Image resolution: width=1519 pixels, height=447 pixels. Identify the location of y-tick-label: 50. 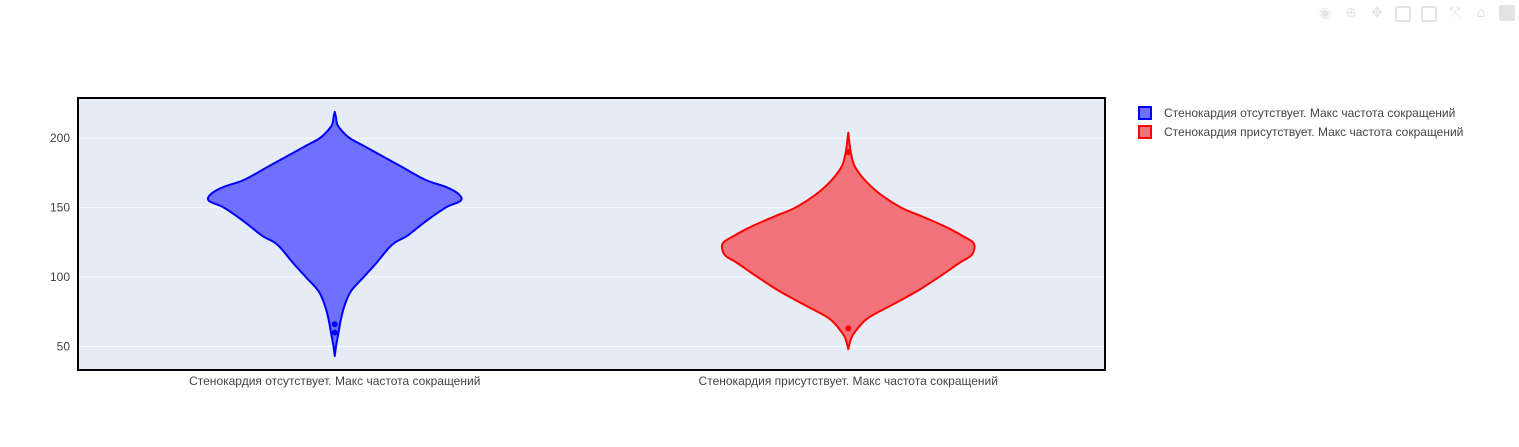
(64, 346).